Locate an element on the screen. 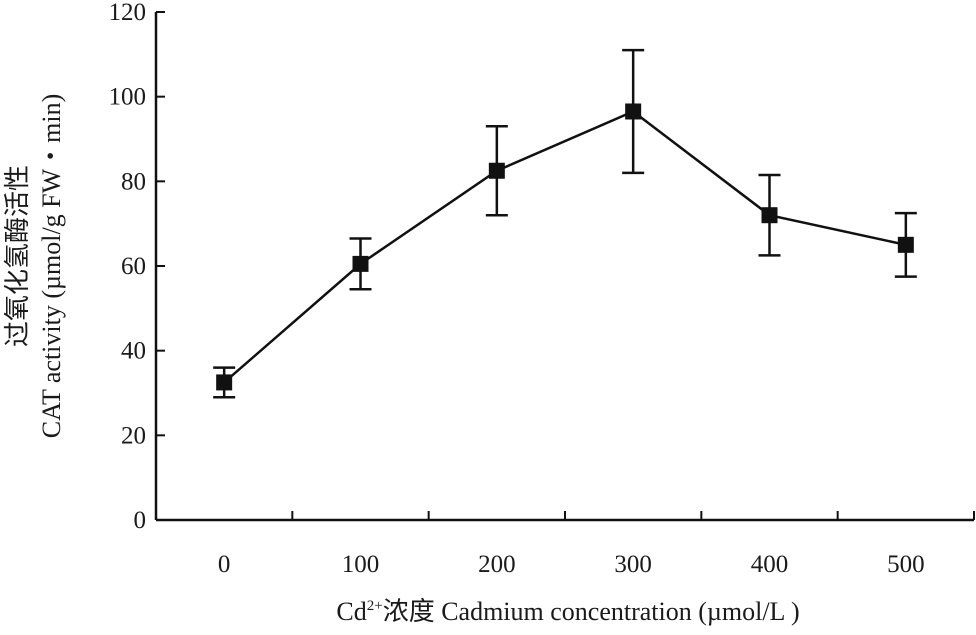 The width and height of the screenshot is (976, 635). y-tick-label: 60 is located at coordinates (133, 266).